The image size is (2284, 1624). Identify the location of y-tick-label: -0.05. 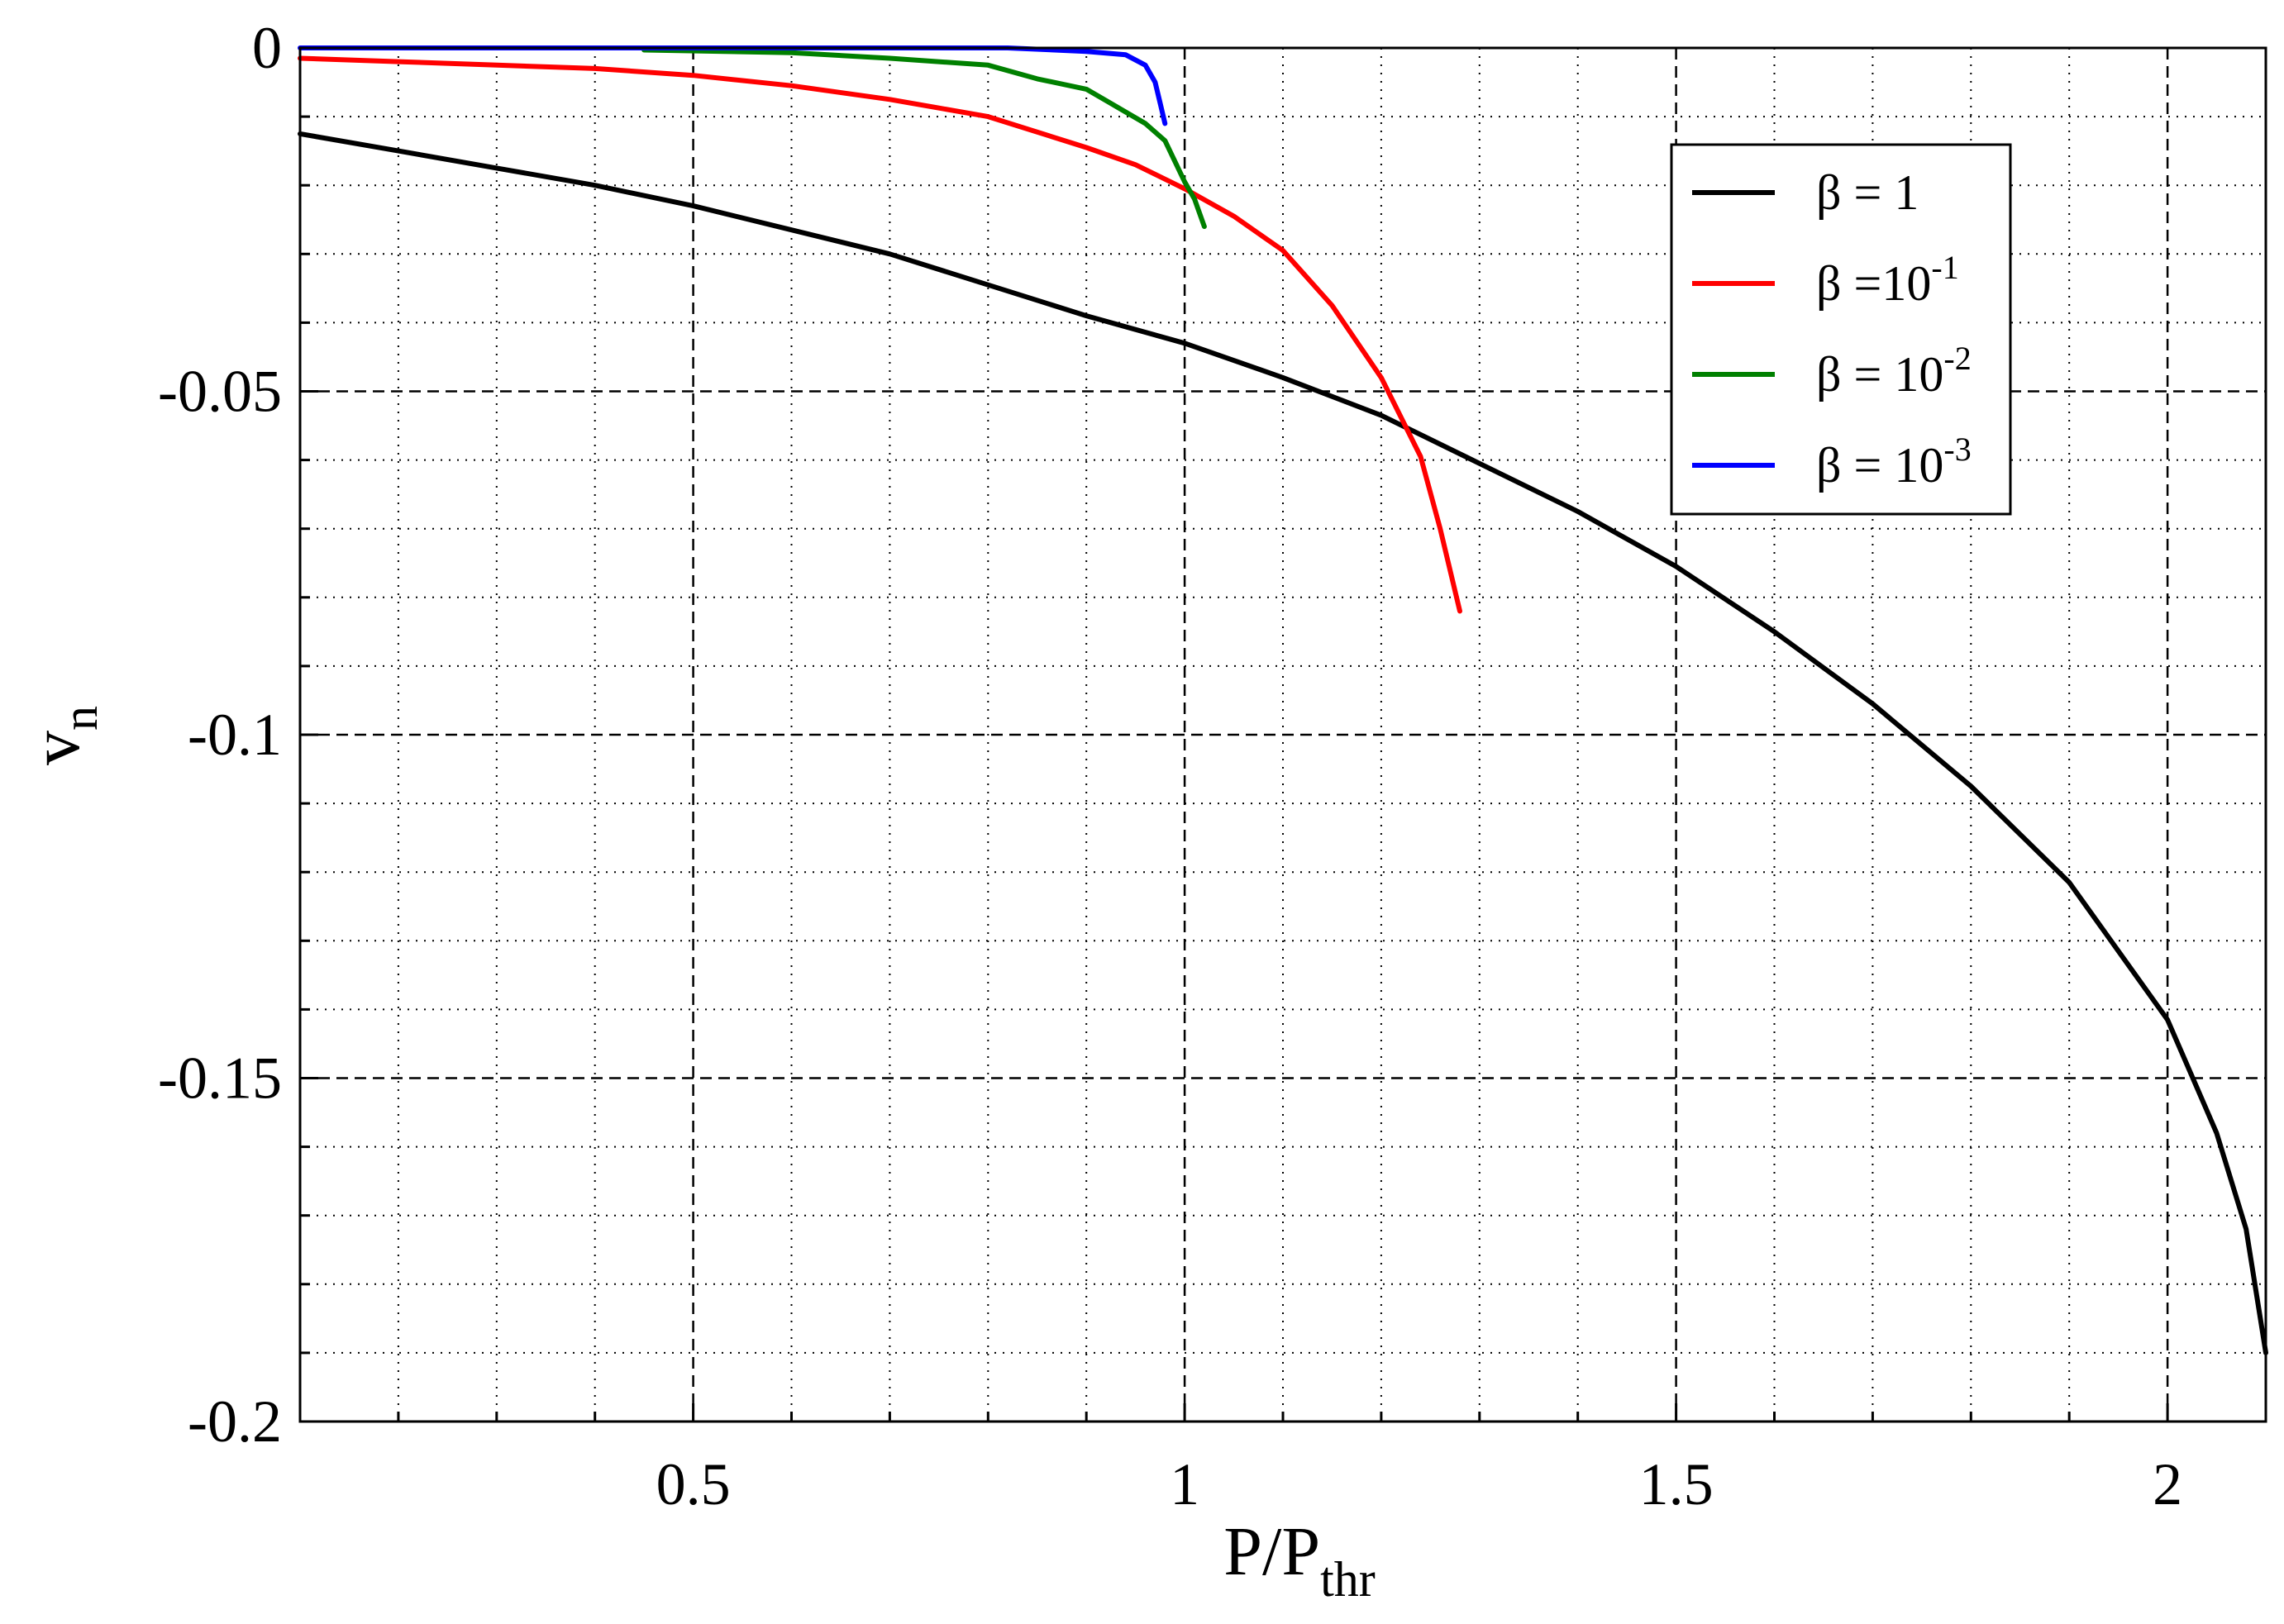
(220, 392).